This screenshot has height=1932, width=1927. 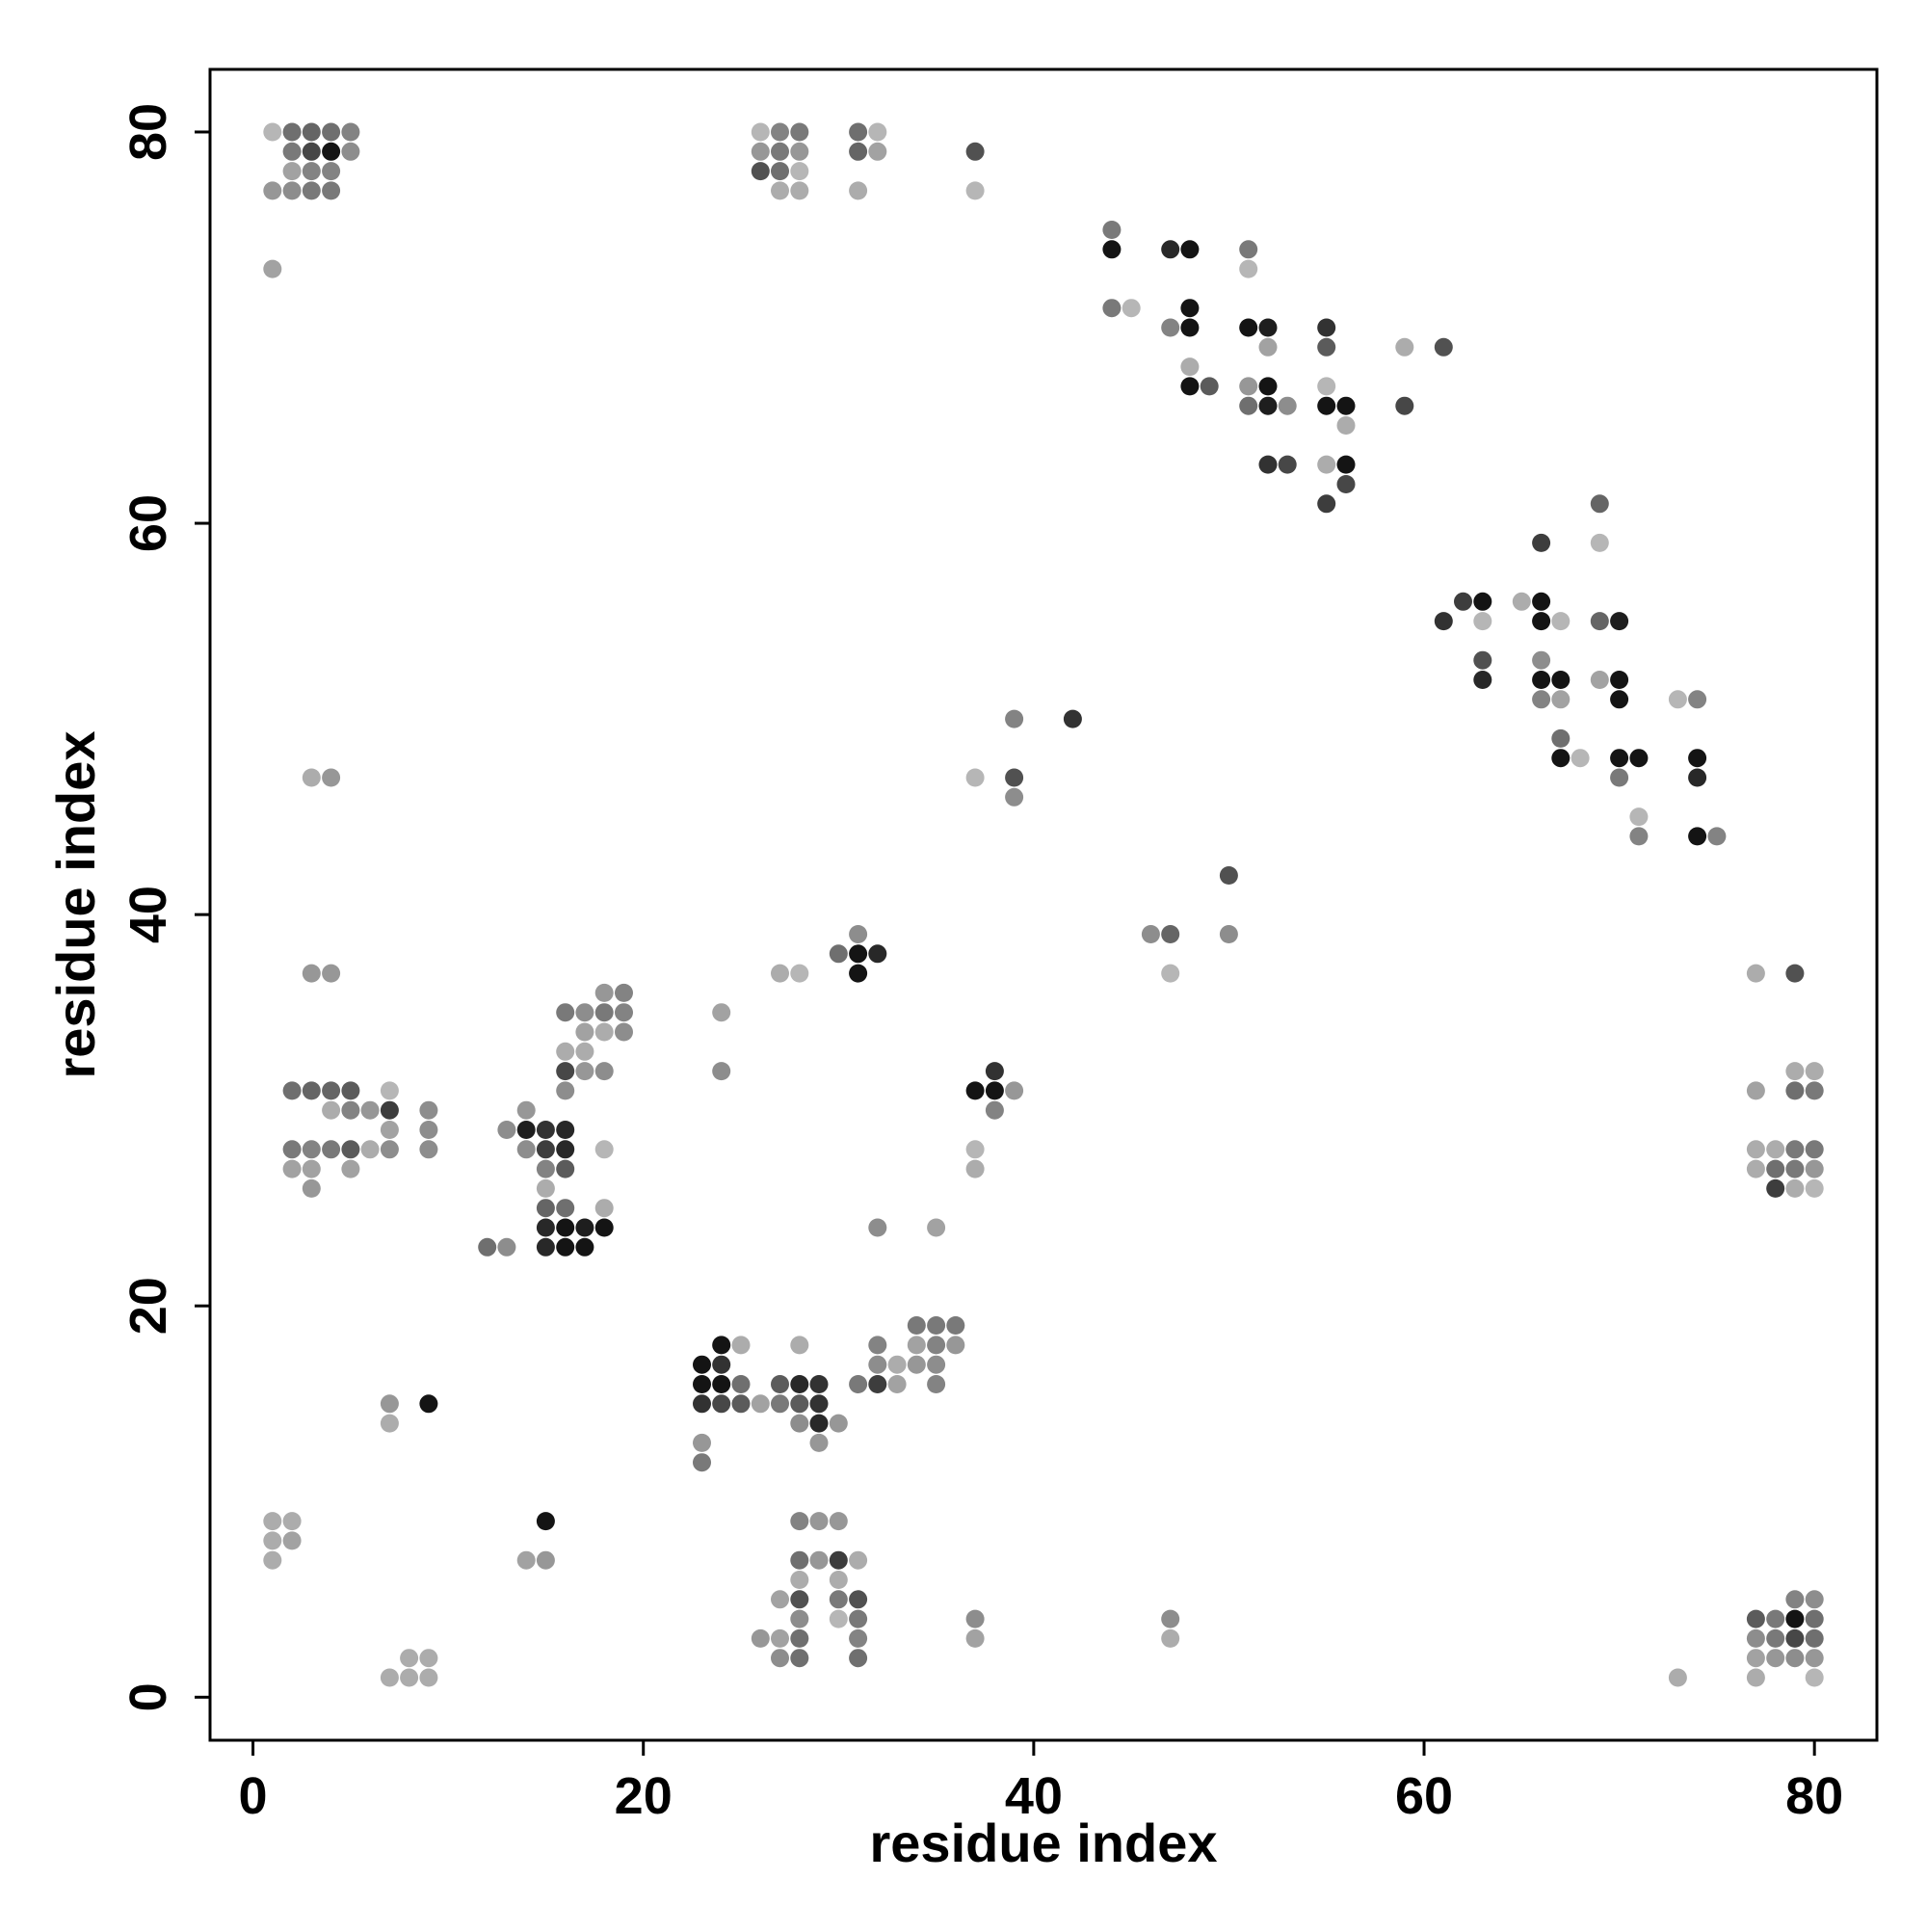 I want to click on y-axis-ticks: 0 20 40 60 80, so click(x=165, y=907).